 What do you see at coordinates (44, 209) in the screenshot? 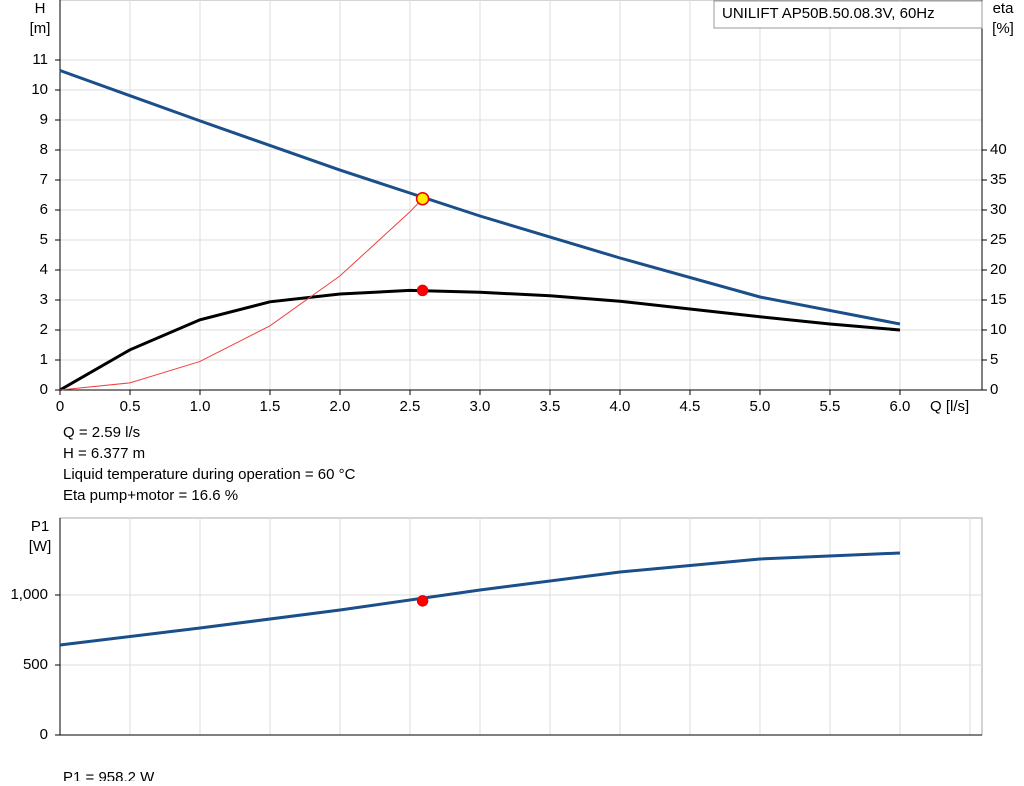
I see `y-tick-label: 6` at bounding box center [44, 209].